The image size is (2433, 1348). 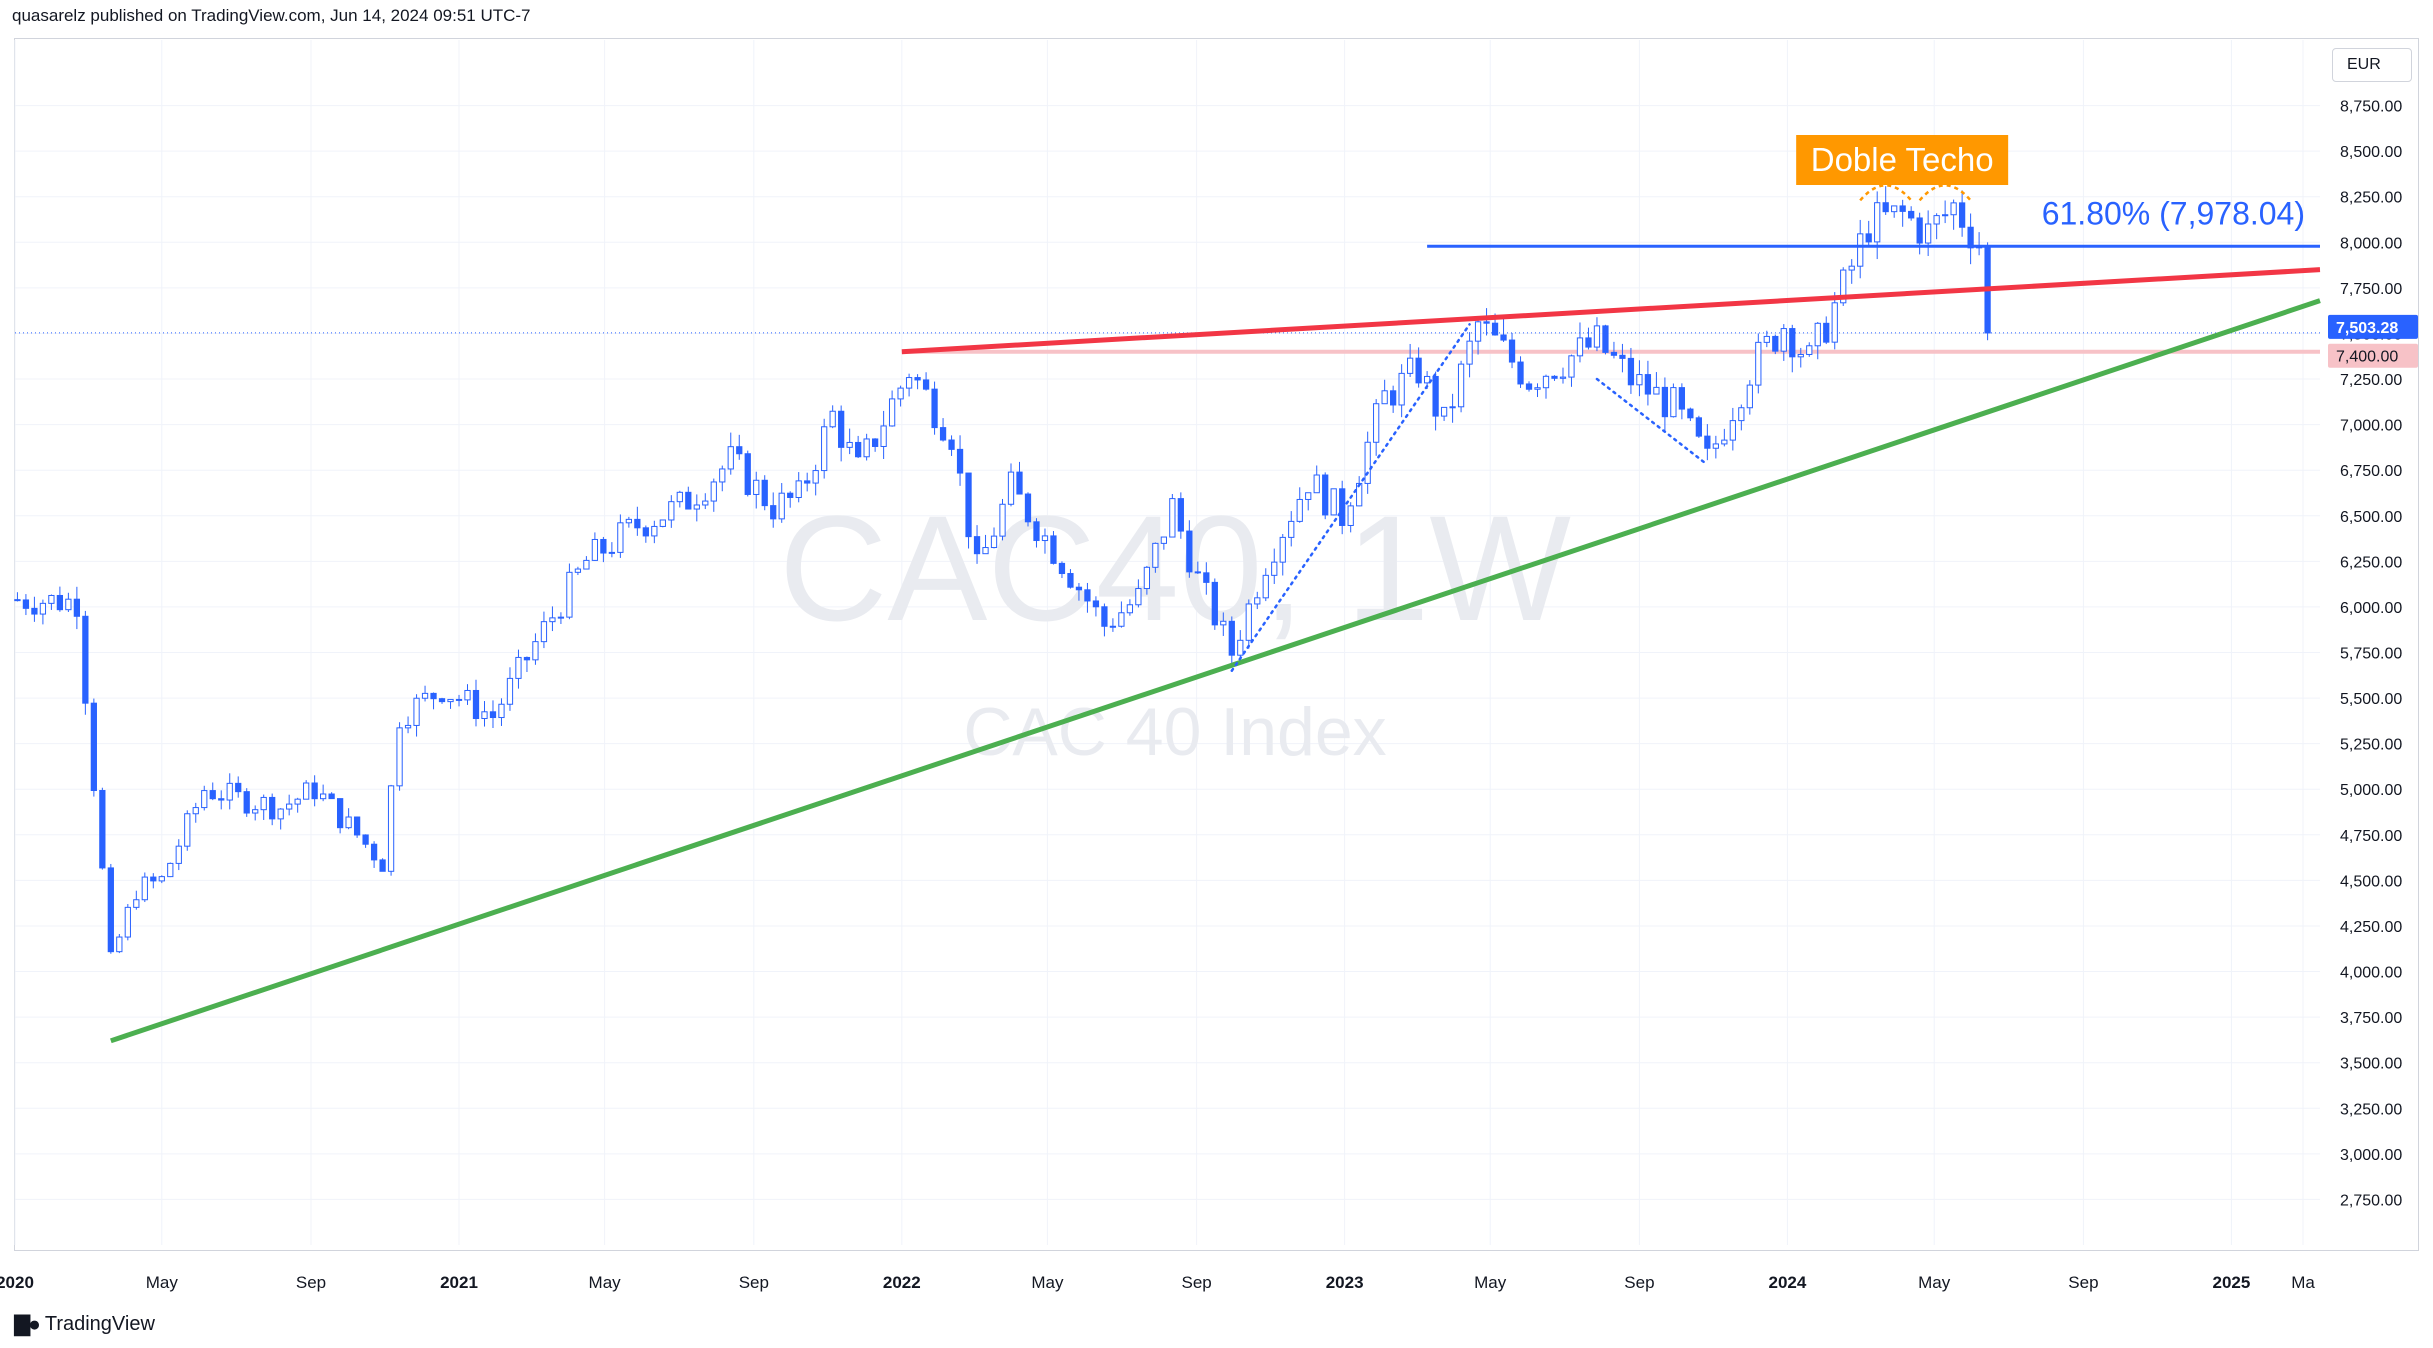 What do you see at coordinates (2371, 426) in the screenshot?
I see `y-tick-label: 7,000.00` at bounding box center [2371, 426].